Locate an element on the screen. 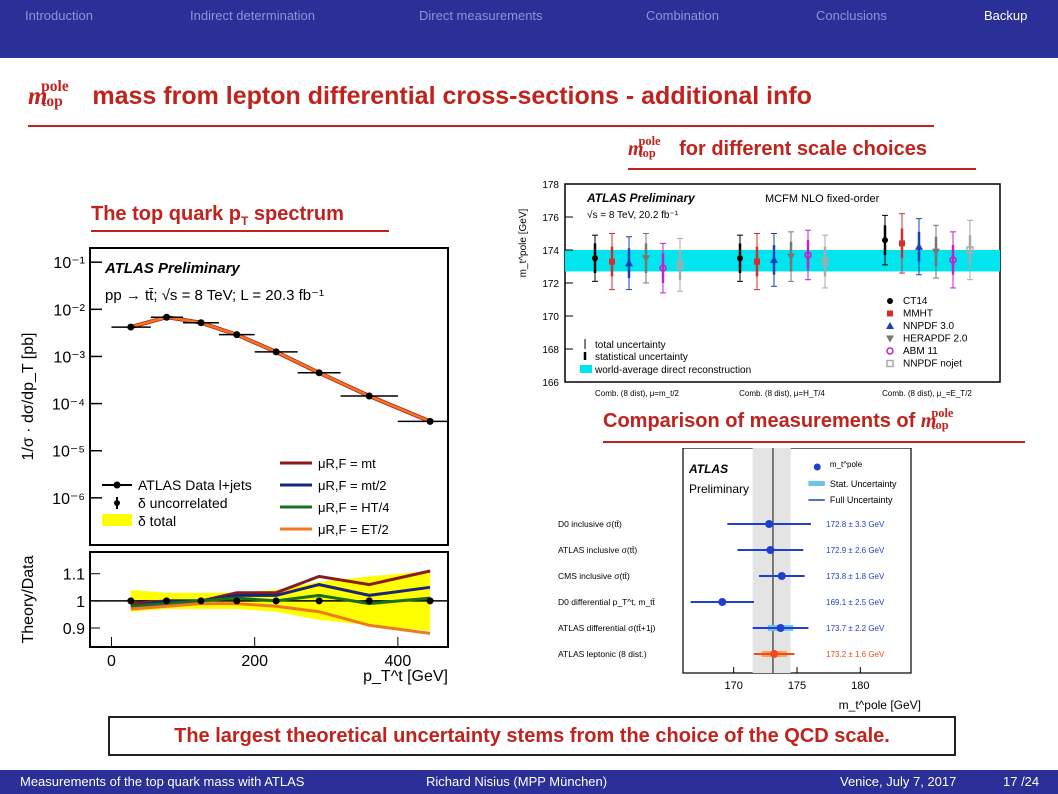  method-label: MCFM NLO fixed-order is located at coordinates (822, 199).